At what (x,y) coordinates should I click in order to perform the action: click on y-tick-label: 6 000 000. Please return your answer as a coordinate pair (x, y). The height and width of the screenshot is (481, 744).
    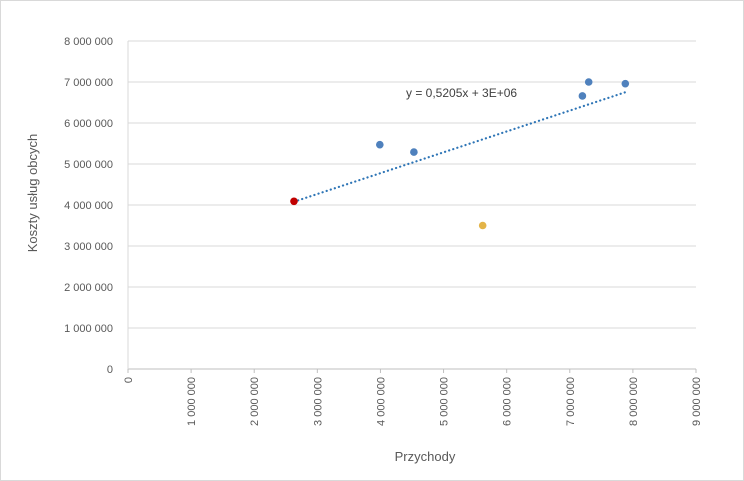
    Looking at the image, I should click on (88, 124).